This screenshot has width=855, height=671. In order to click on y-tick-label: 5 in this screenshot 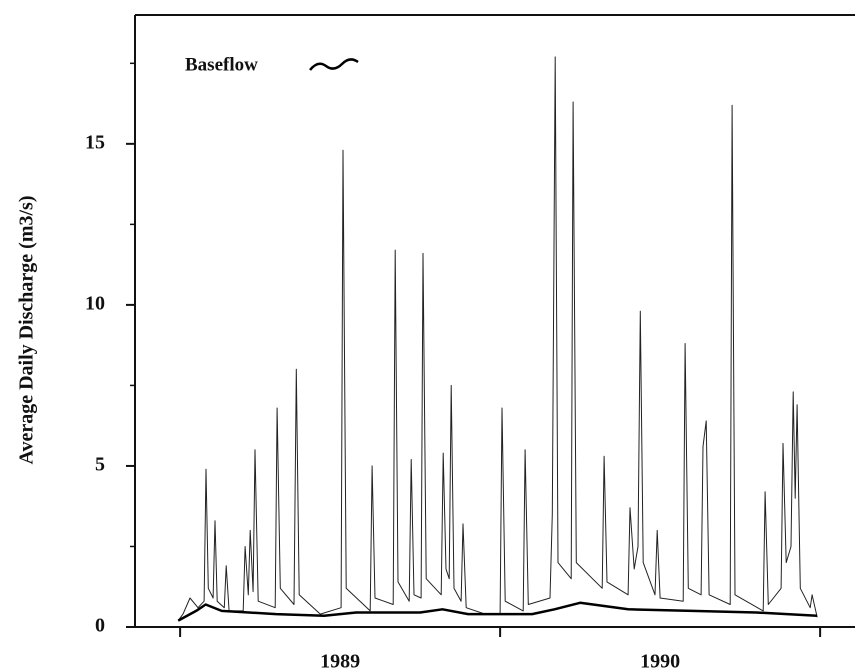, I will do `click(100, 465)`.